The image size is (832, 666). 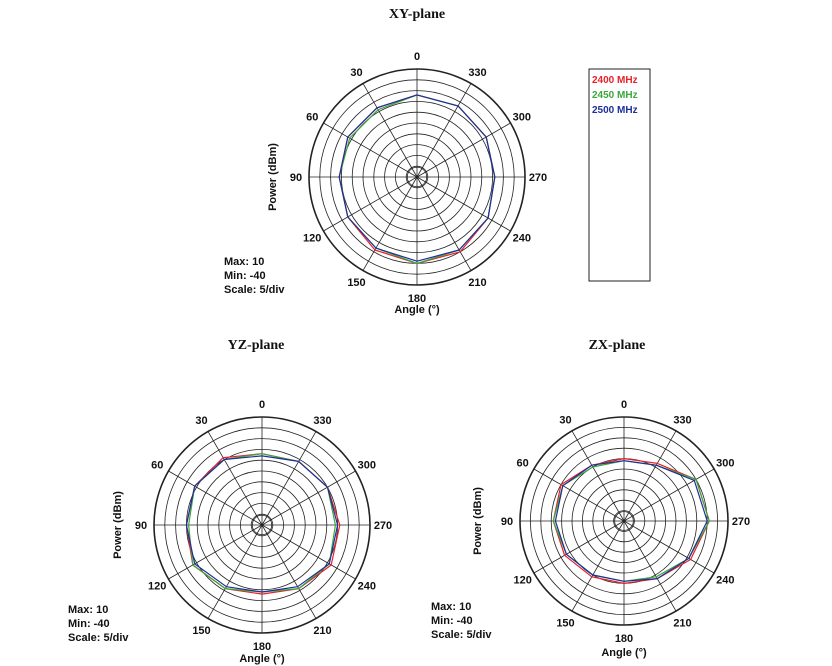 I want to click on legend-item: 2450 MHz, so click(x=615, y=95).